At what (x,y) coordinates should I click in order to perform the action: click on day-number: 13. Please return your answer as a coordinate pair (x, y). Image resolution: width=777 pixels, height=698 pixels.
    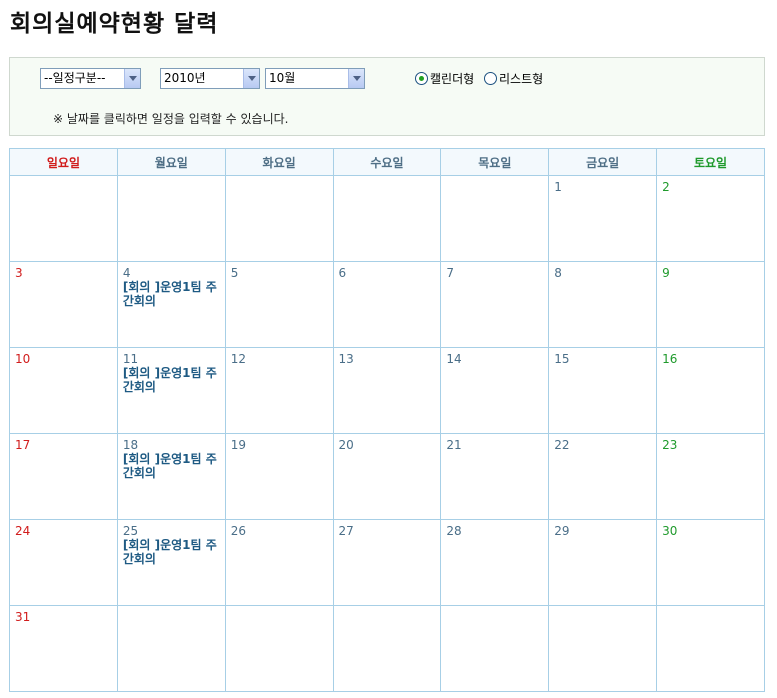
    Looking at the image, I should click on (346, 359).